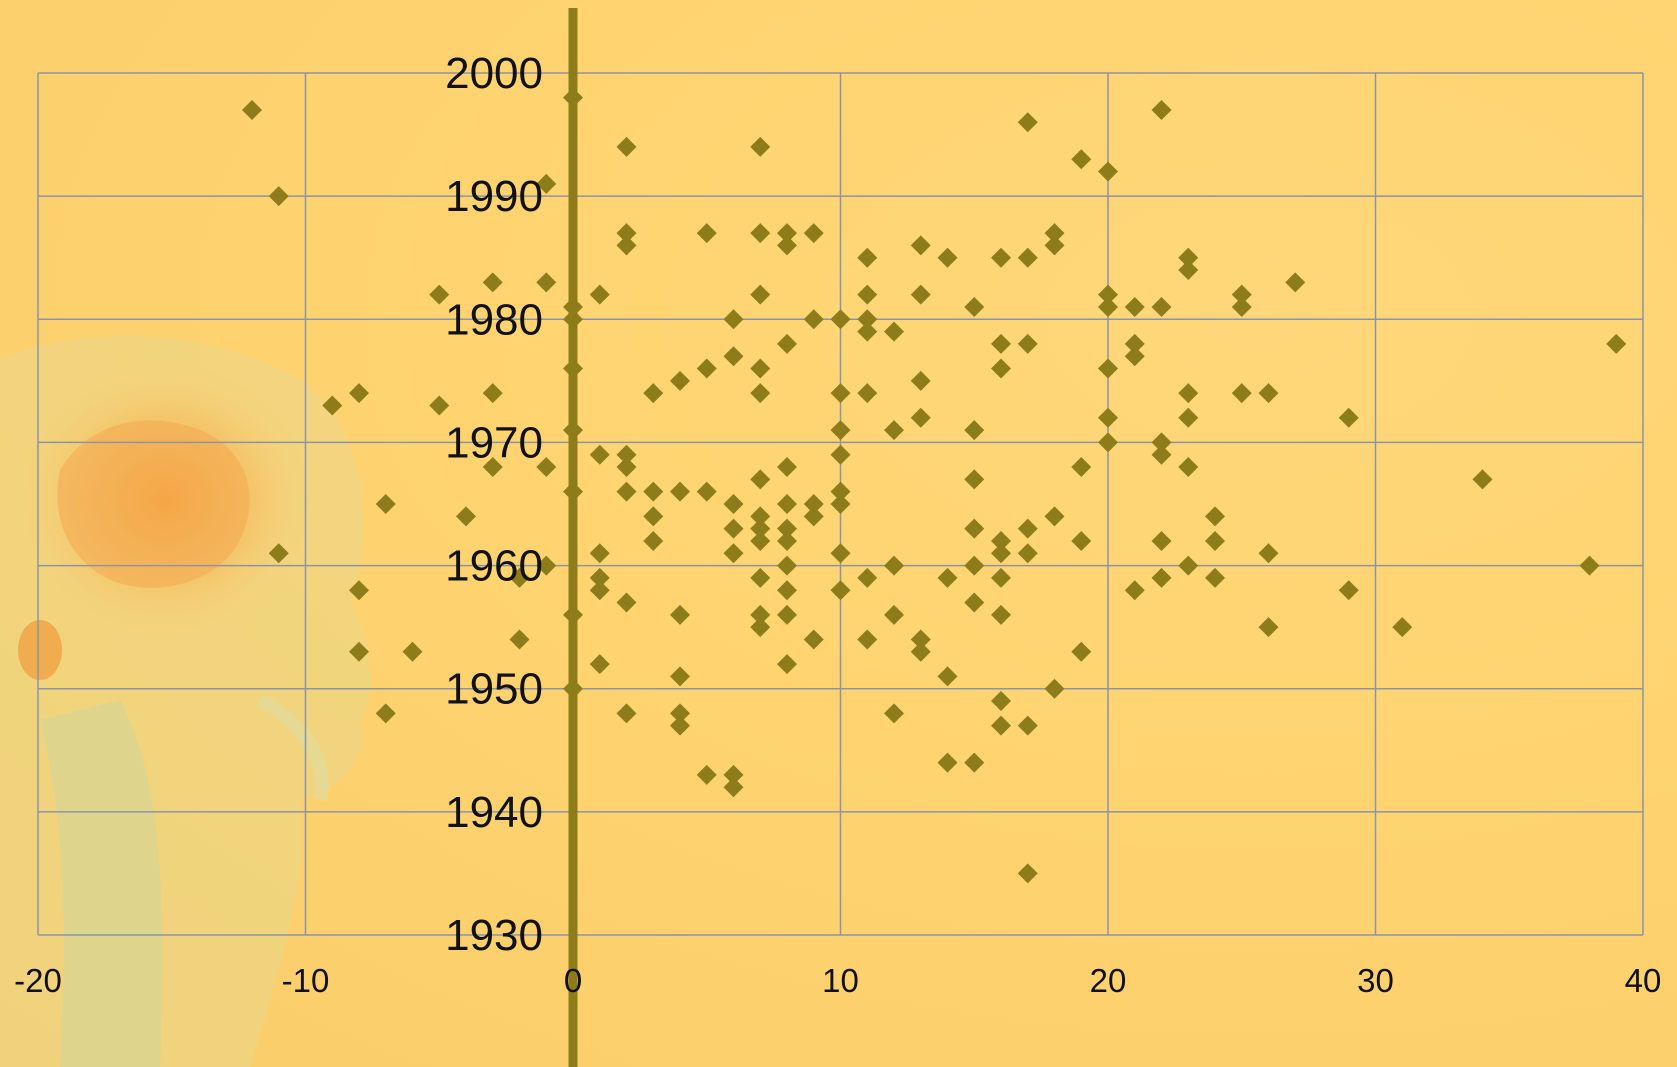 This screenshot has height=1067, width=1677. What do you see at coordinates (494, 319) in the screenshot?
I see `y-tick-label: 1980` at bounding box center [494, 319].